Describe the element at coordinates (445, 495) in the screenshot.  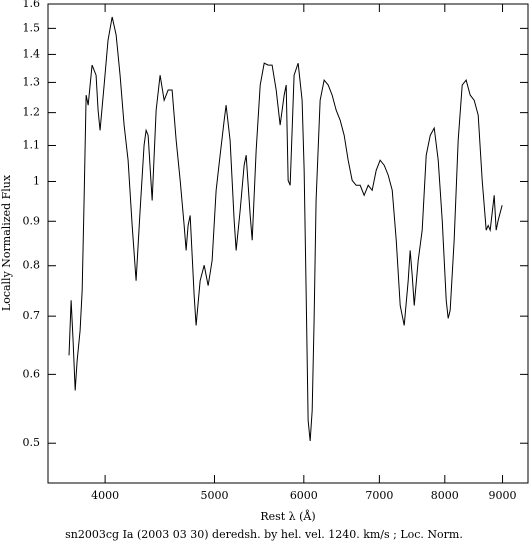
I see `x-tick-label: 8000` at that location.